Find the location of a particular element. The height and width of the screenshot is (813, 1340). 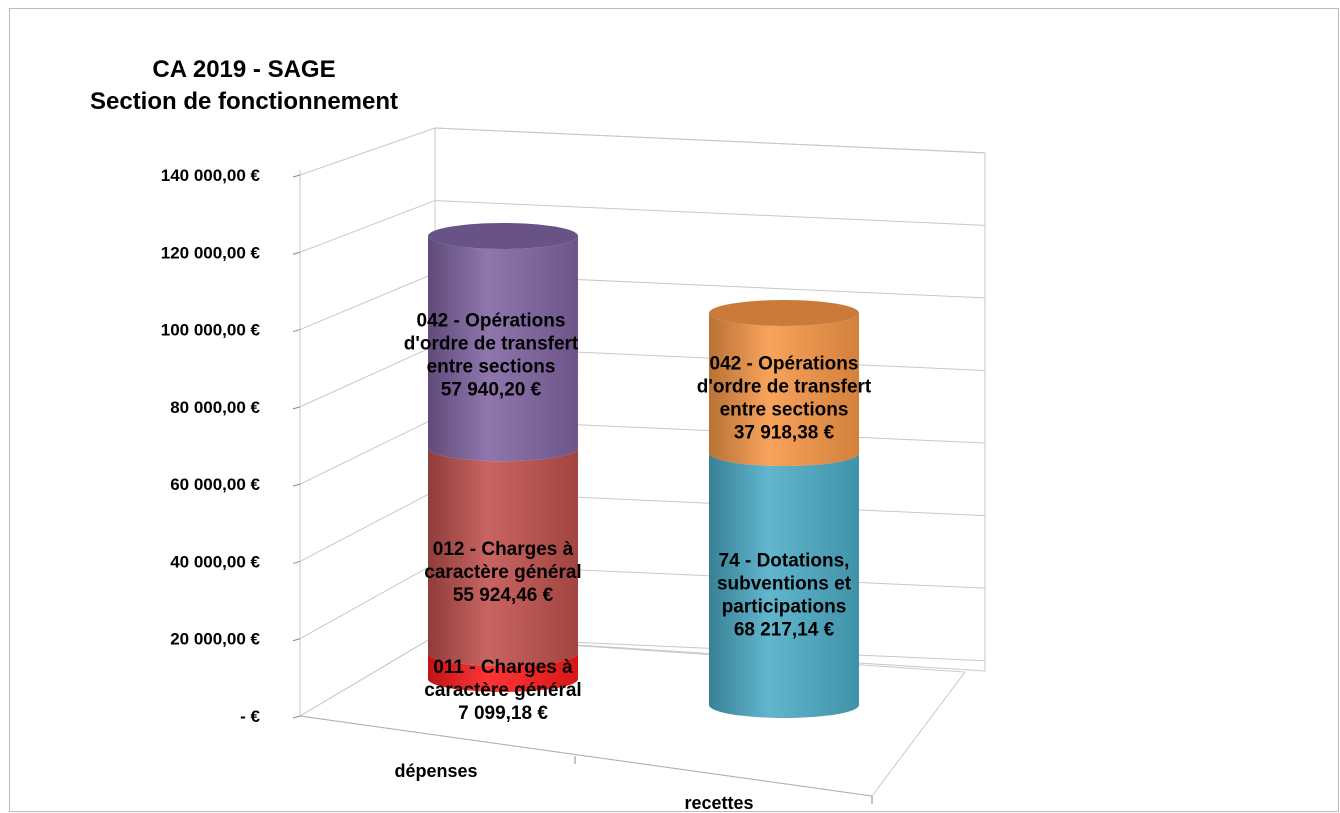

y-tick-label: 100 000,00 € is located at coordinates (211, 330).